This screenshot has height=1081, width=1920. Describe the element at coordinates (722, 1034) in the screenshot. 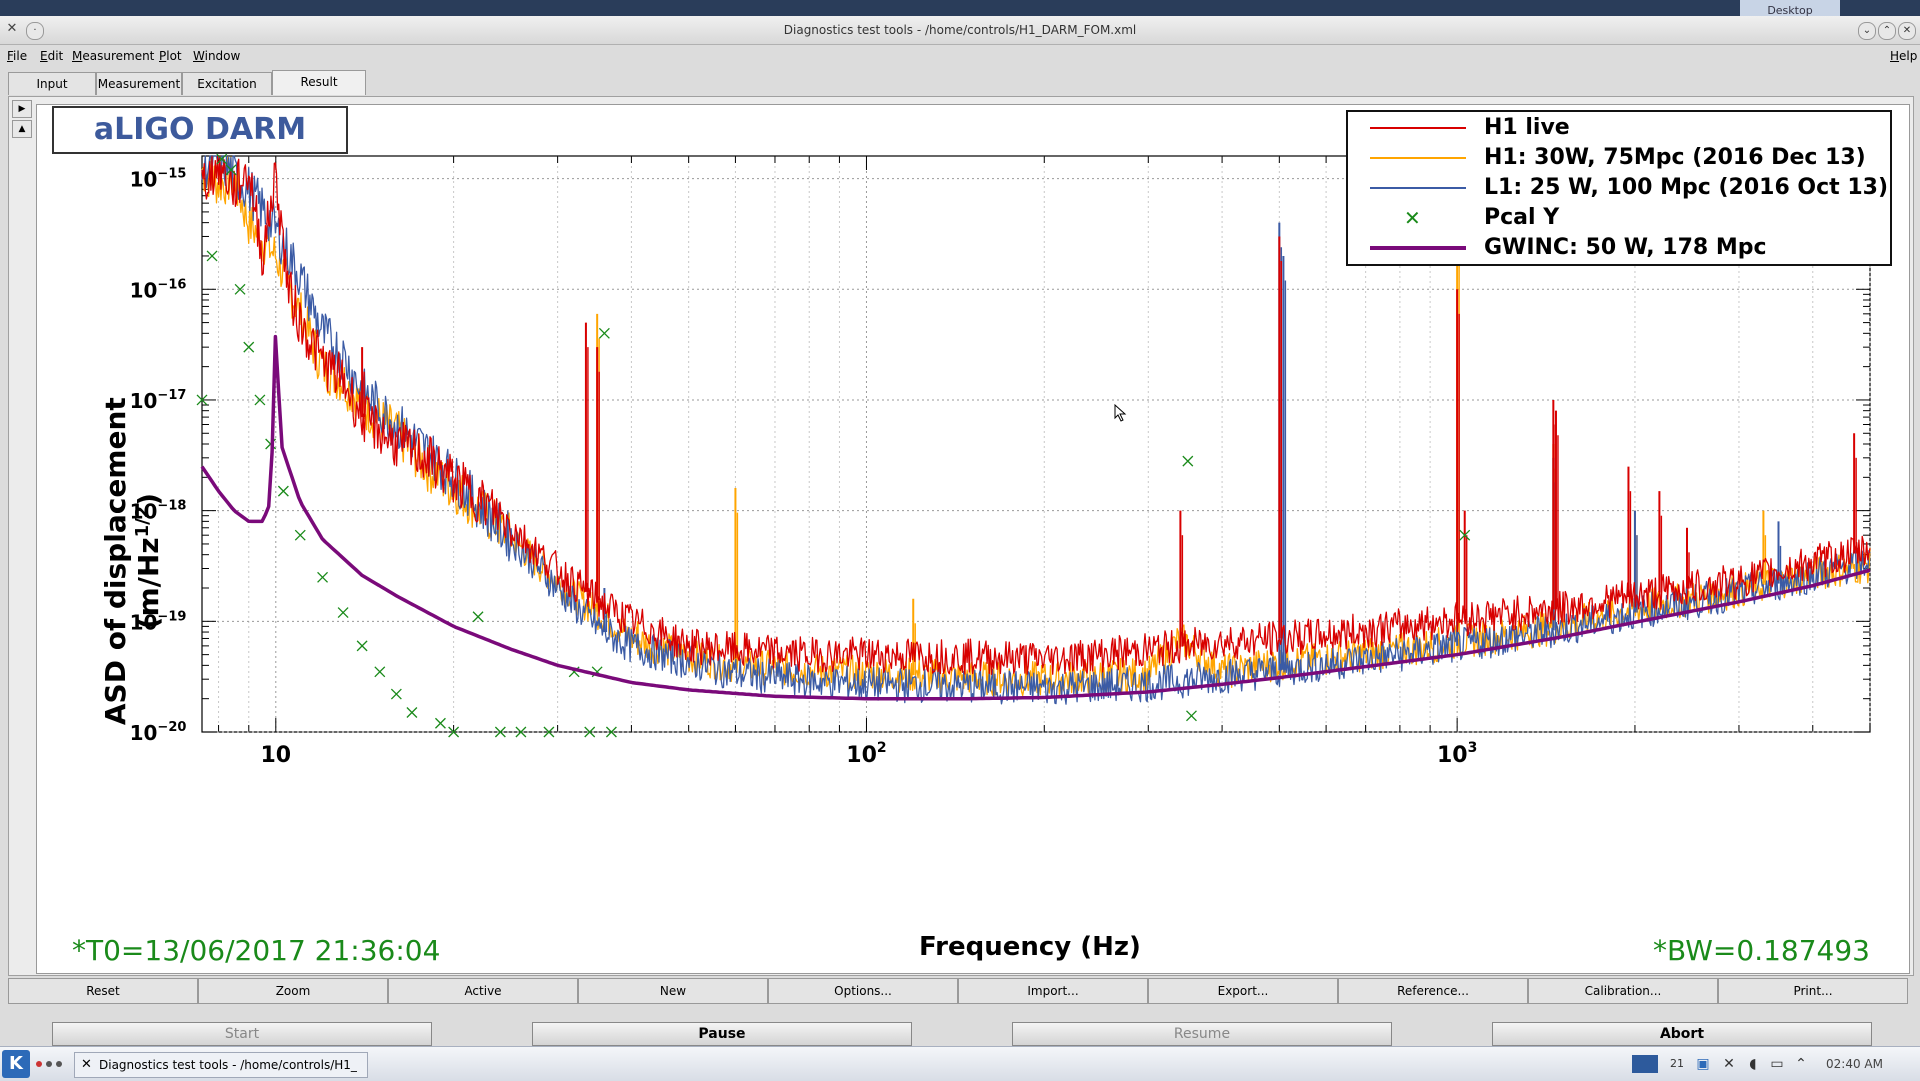

I see `pause-button: Pause` at that location.